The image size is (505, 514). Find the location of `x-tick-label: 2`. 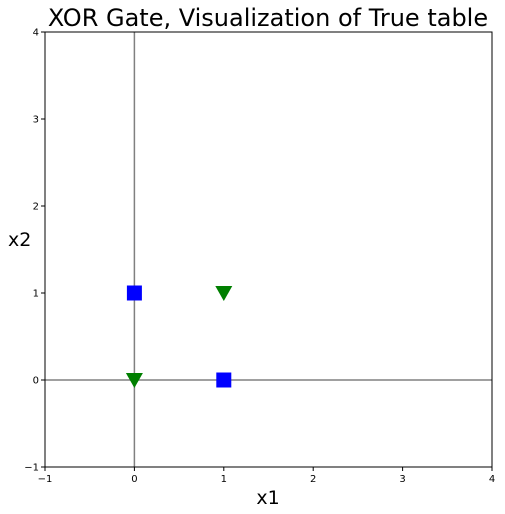

x-tick-label: 2 is located at coordinates (313, 479).